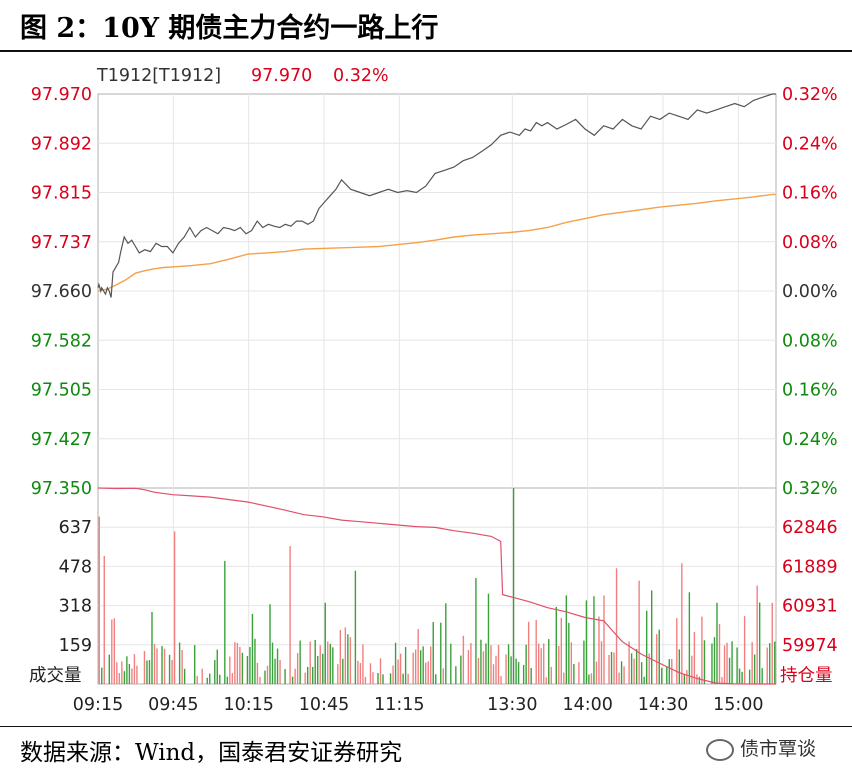  I want to click on open-interest-tick-label: 59974, so click(810, 646).